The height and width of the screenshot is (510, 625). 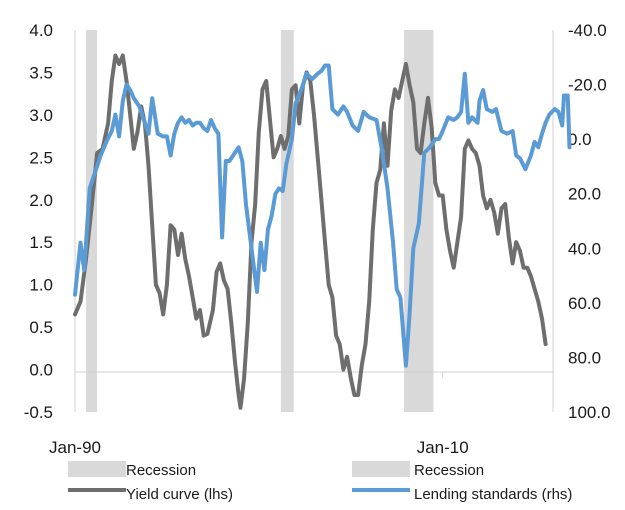 I want to click on left-tick-label: 0.5, so click(x=41, y=327).